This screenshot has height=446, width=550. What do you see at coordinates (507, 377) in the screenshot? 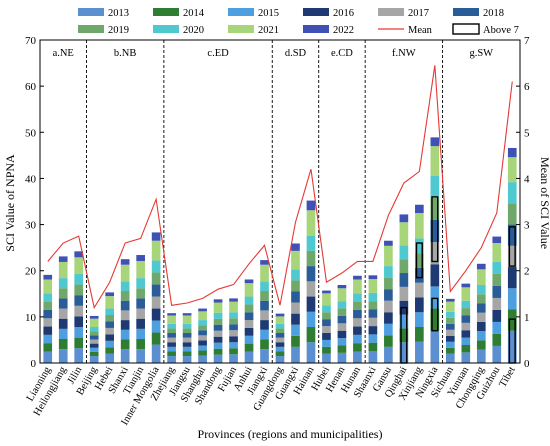
I see `category-label: Tibet` at bounding box center [507, 377].